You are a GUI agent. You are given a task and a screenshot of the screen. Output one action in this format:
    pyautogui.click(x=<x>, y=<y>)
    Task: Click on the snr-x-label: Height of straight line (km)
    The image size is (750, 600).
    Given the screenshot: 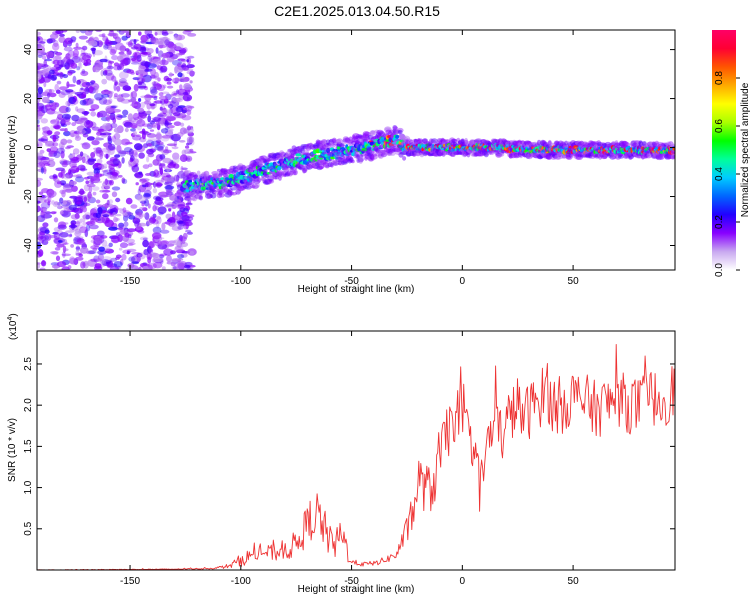 What is the action you would take?
    pyautogui.click(x=356, y=589)
    